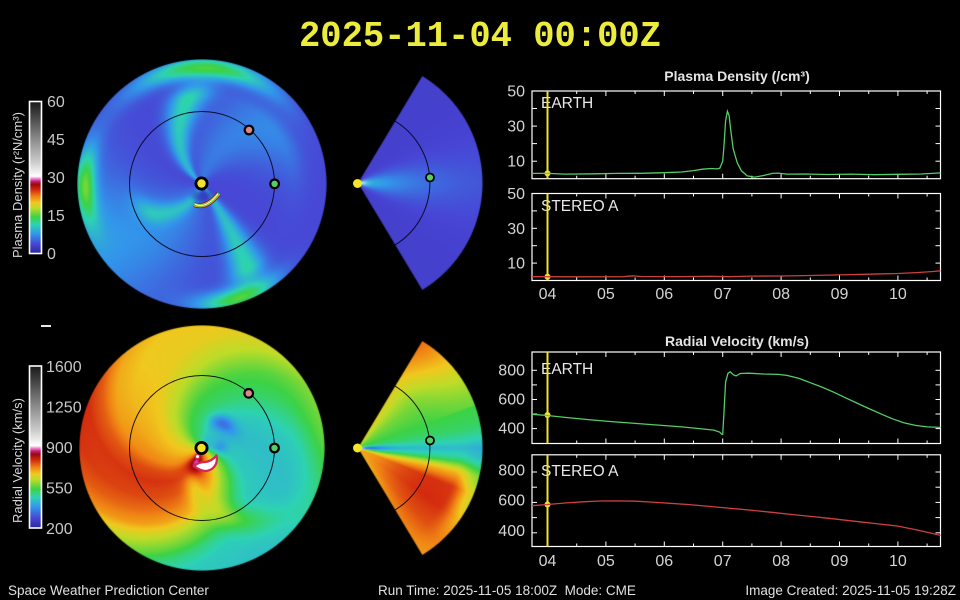 This screenshot has height=600, width=960. Describe the element at coordinates (59, 529) in the screenshot. I see `svg-text: 200` at that location.